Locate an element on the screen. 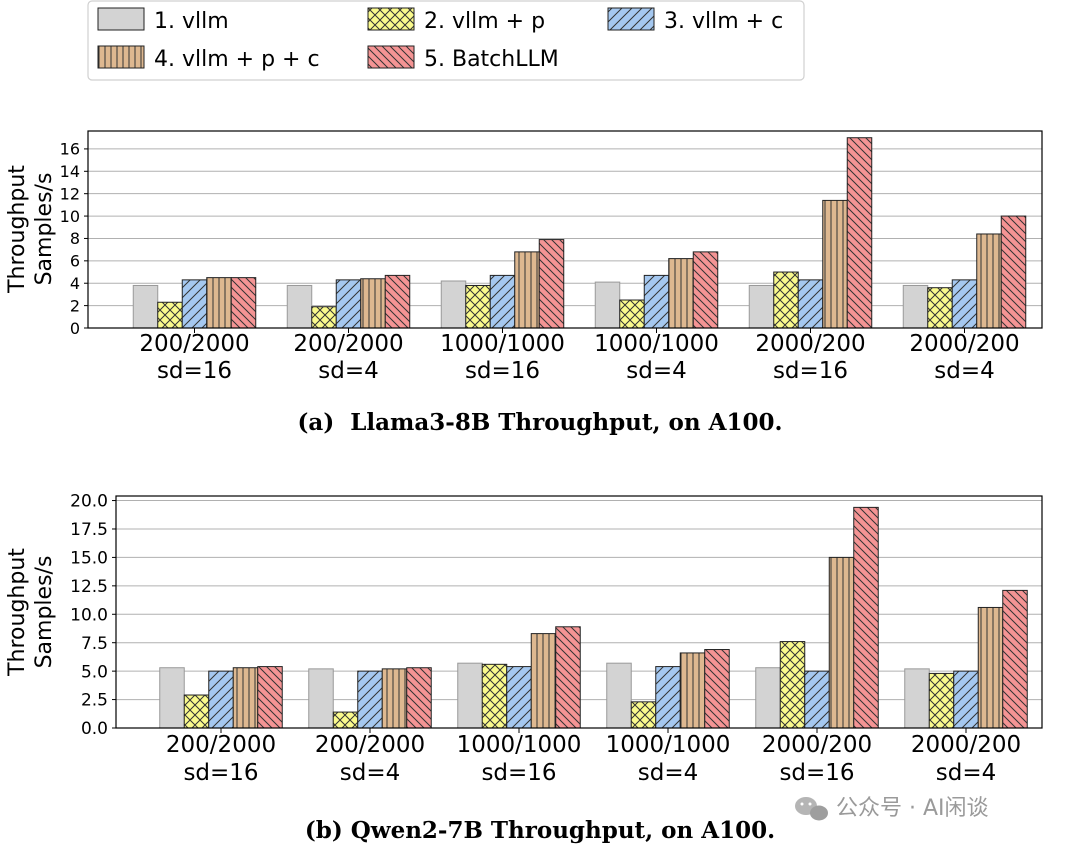  chart-a-ytick-label: 14 is located at coordinates (70, 171).